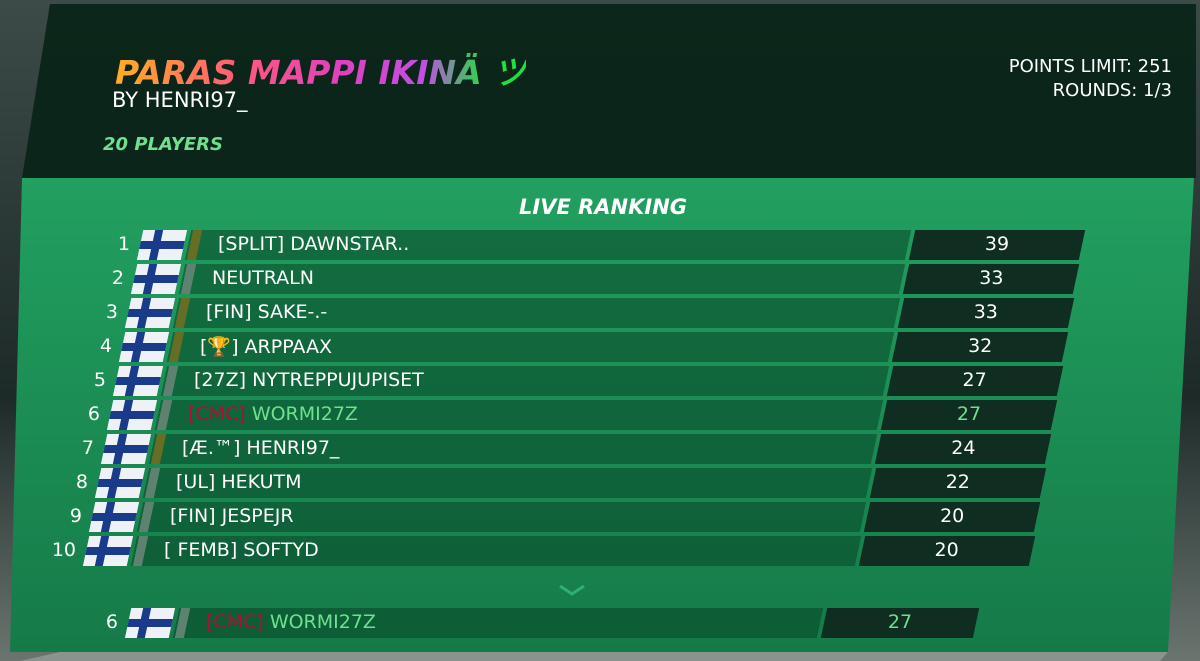 The image size is (1200, 661). I want to click on name: ARPPAAX, so click(288, 347).